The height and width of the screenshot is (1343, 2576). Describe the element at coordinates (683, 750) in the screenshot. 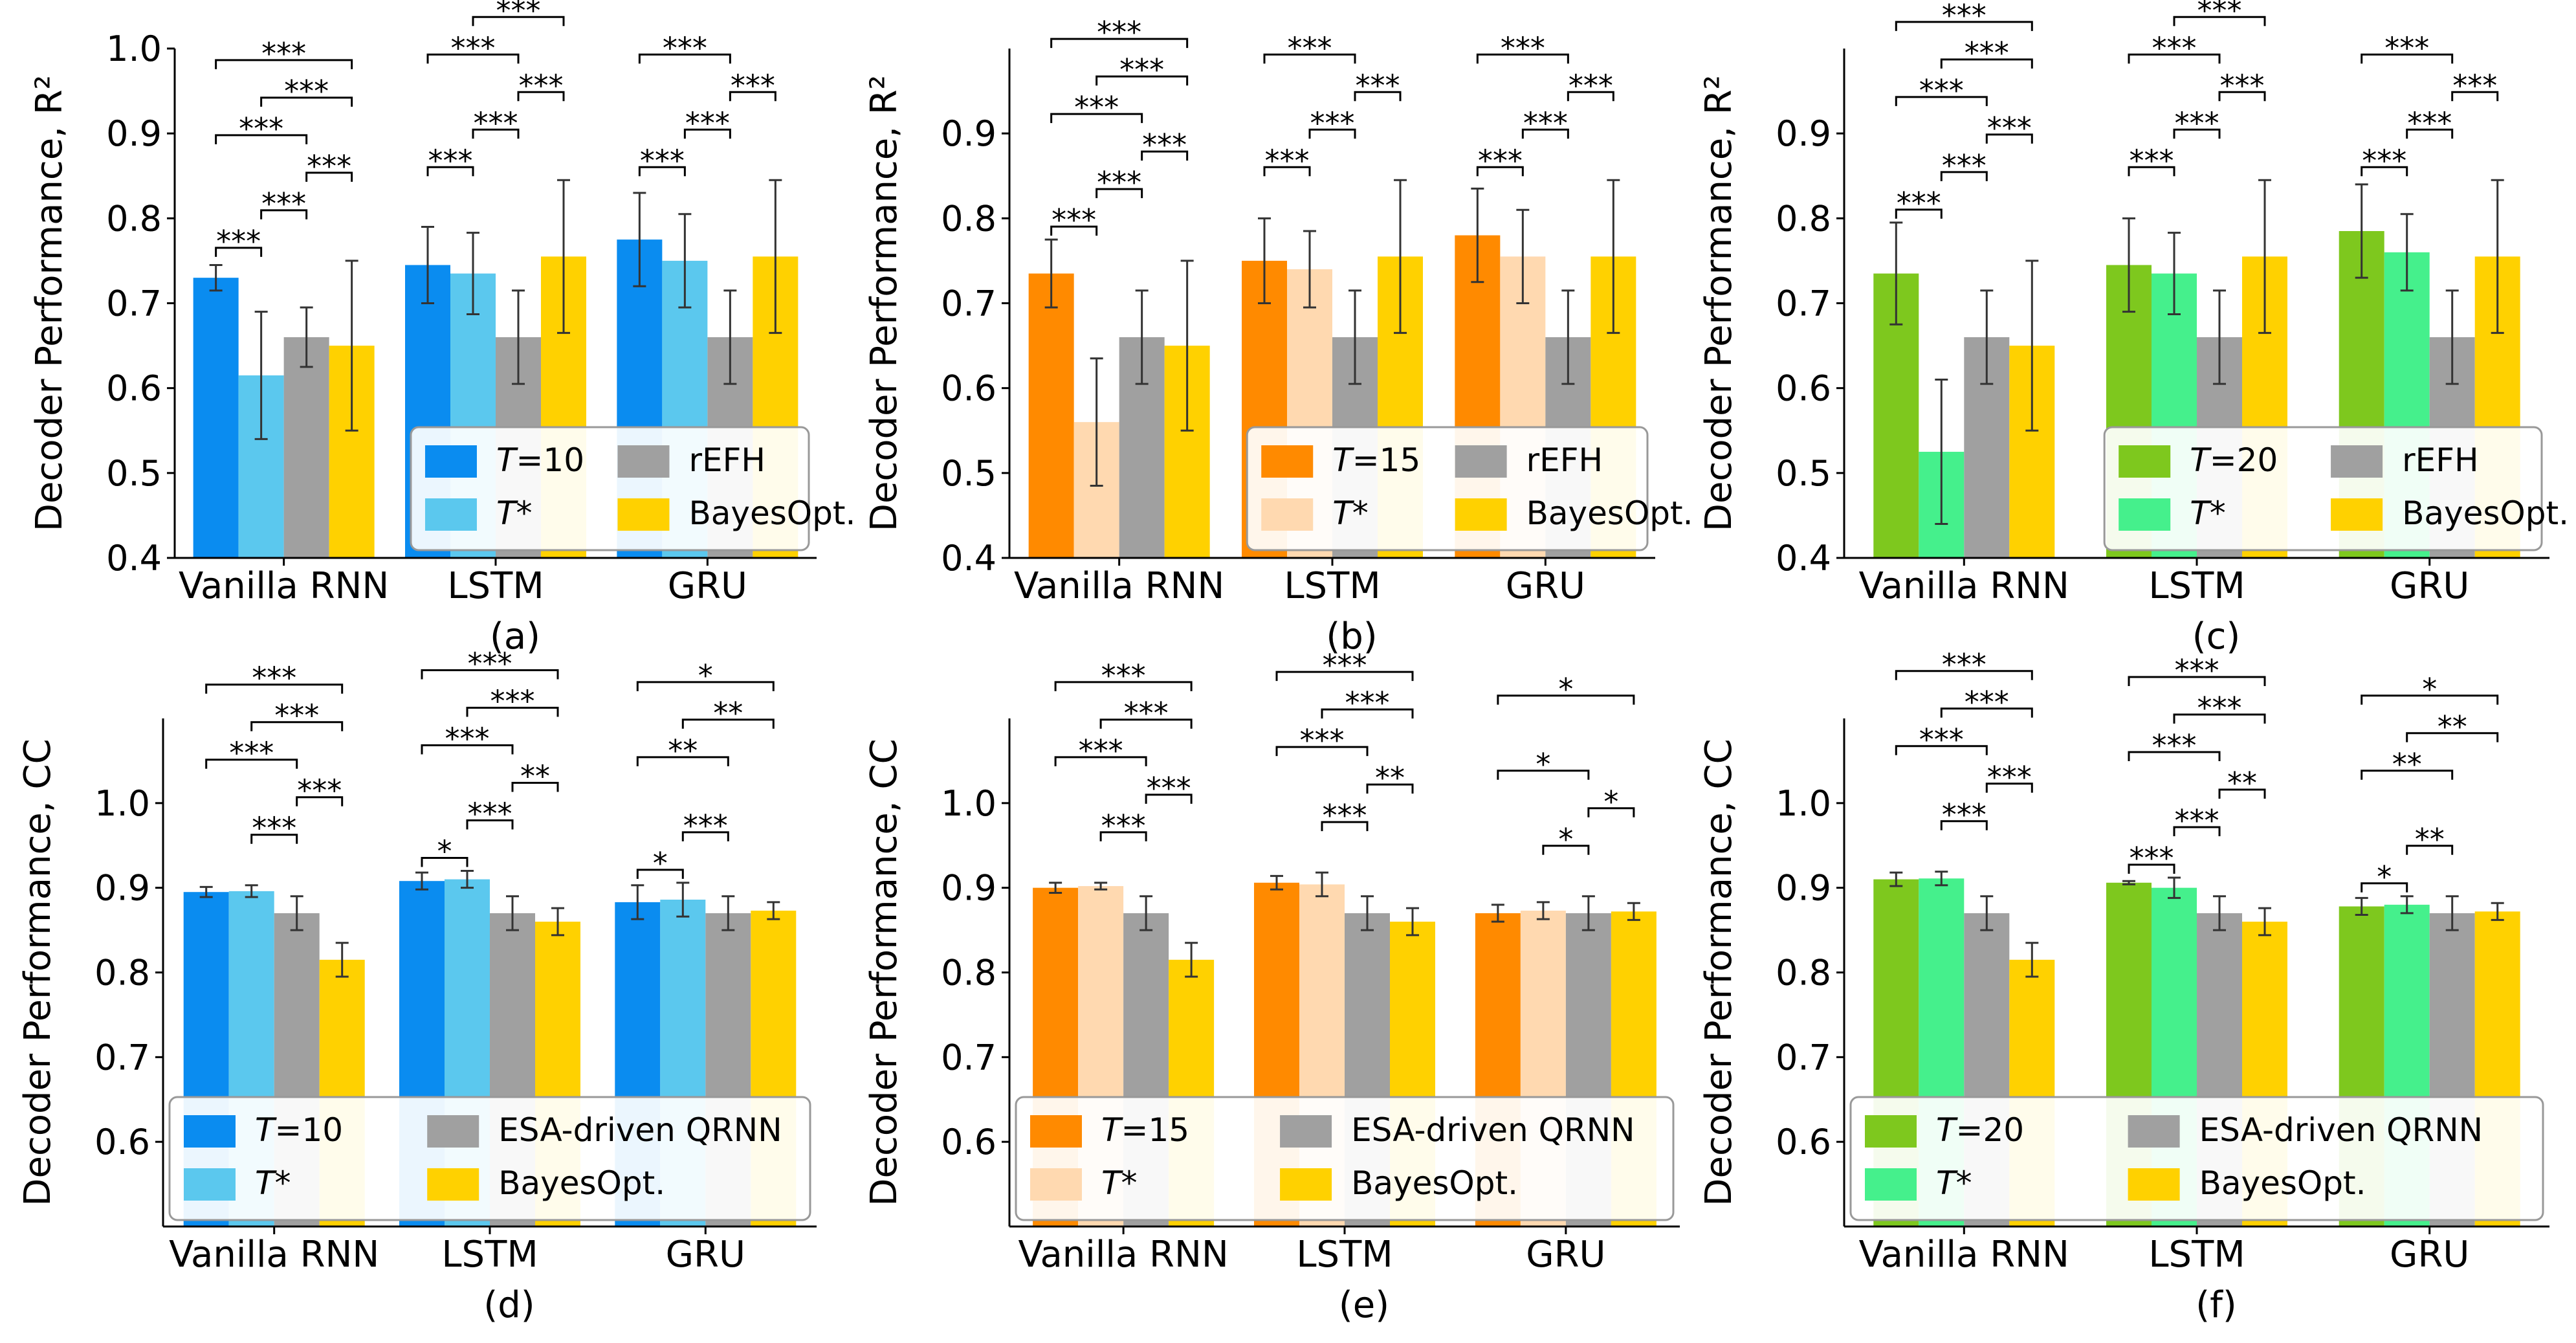

I see `significance-label: **` at that location.